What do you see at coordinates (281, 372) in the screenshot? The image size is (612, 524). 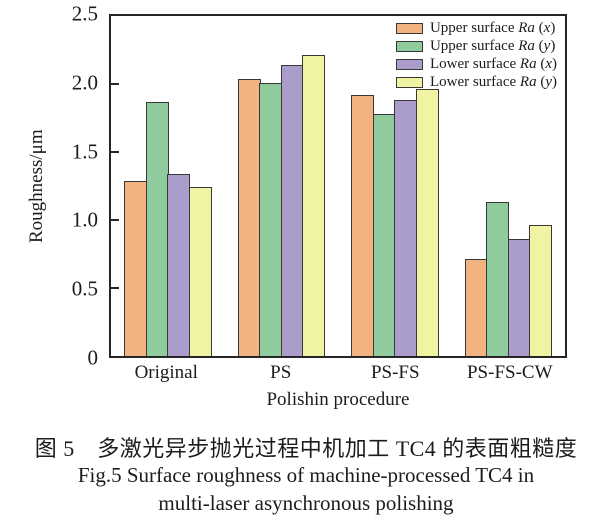 I see `x-tick-label: PS` at bounding box center [281, 372].